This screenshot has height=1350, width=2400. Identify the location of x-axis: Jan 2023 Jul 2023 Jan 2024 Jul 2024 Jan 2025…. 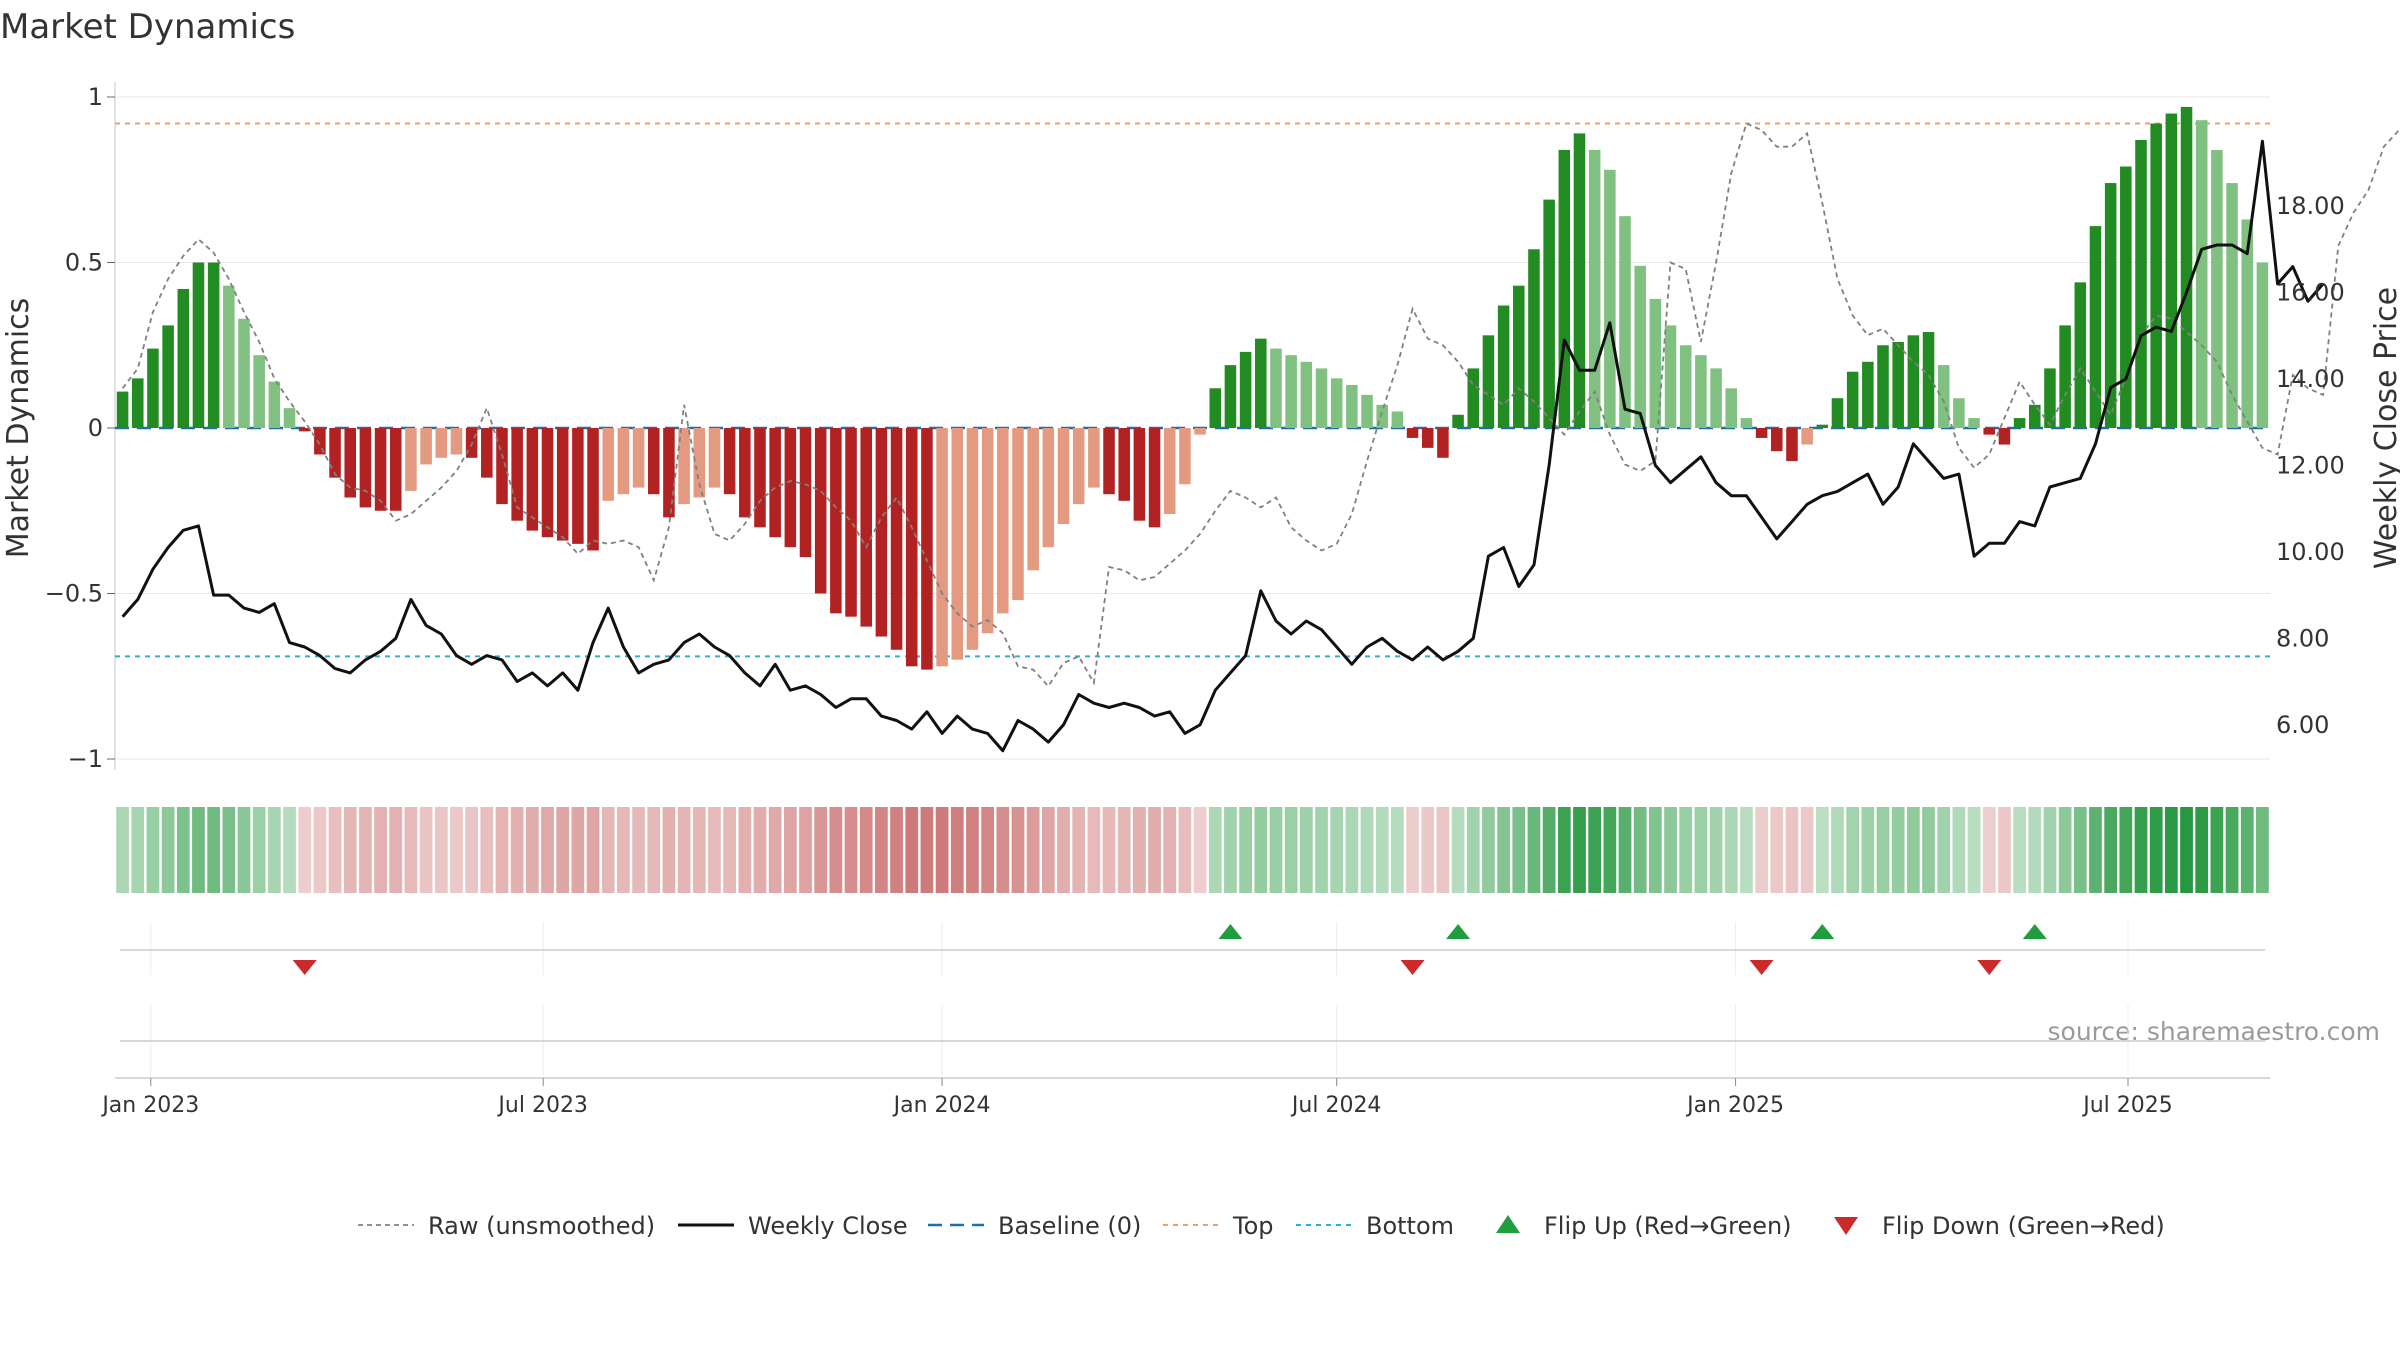
(1136, 1098).